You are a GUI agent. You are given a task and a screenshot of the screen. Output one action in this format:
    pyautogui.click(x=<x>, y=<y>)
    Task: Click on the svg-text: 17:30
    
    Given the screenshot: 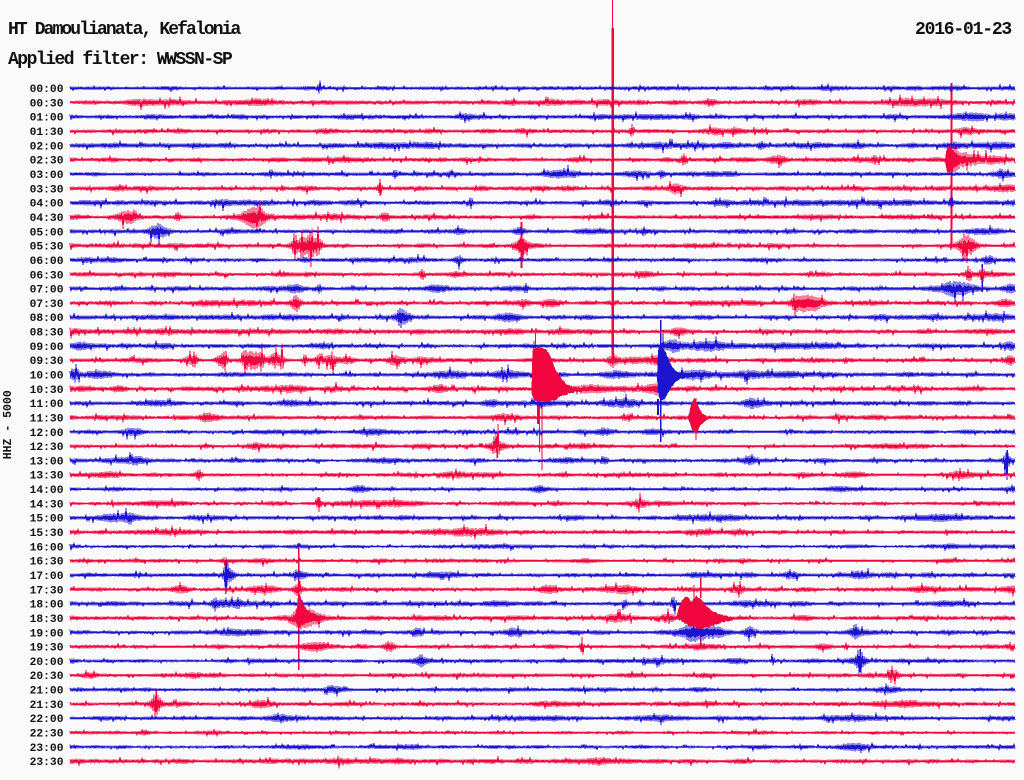 What is the action you would take?
    pyautogui.click(x=47, y=591)
    